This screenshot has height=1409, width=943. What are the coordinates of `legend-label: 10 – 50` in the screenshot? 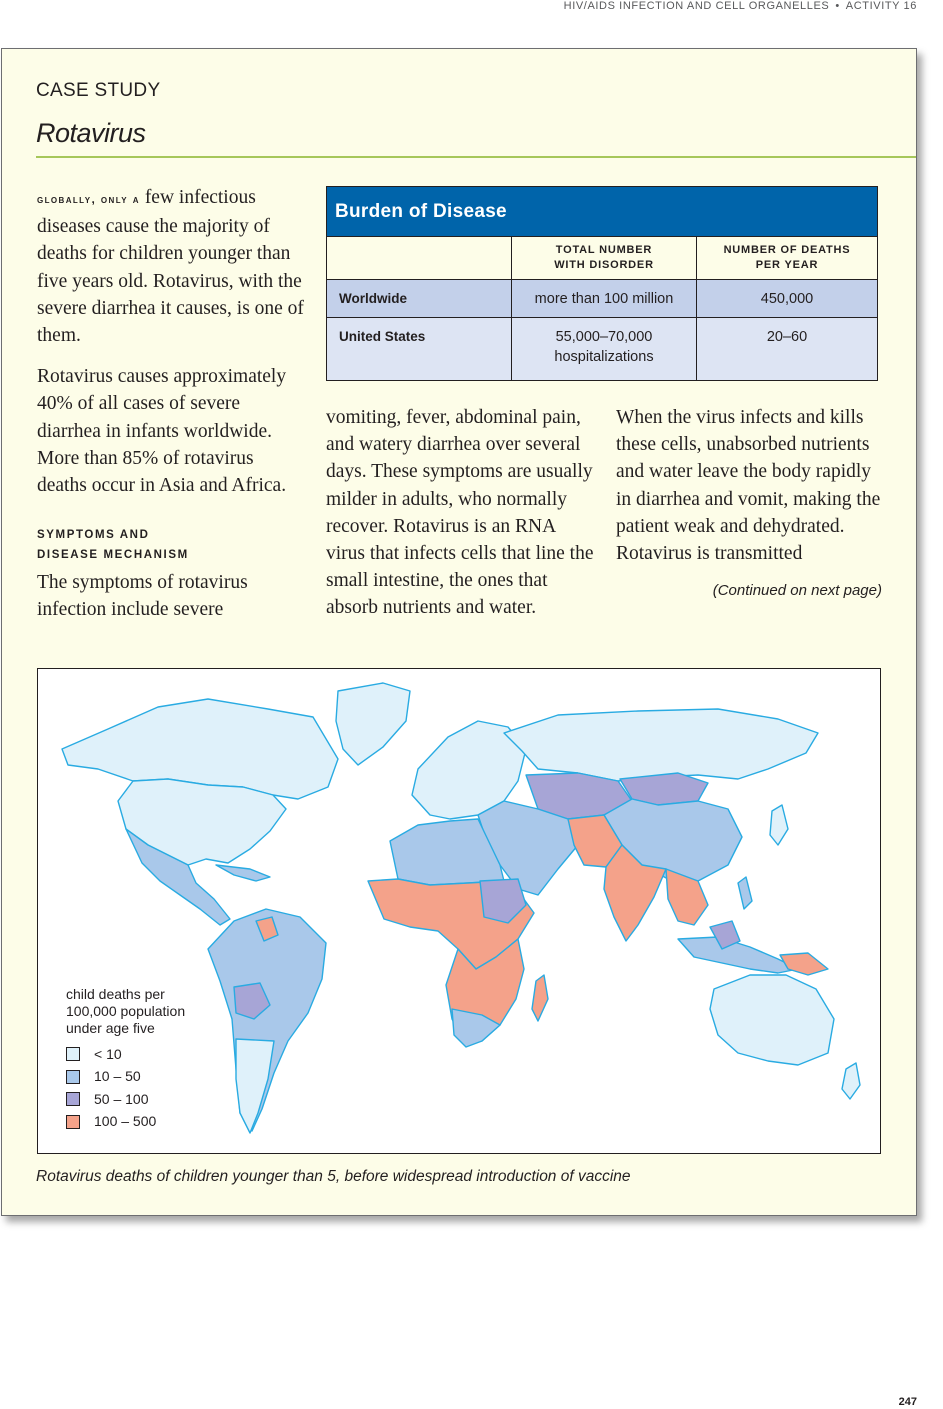 It's located at (117, 1076).